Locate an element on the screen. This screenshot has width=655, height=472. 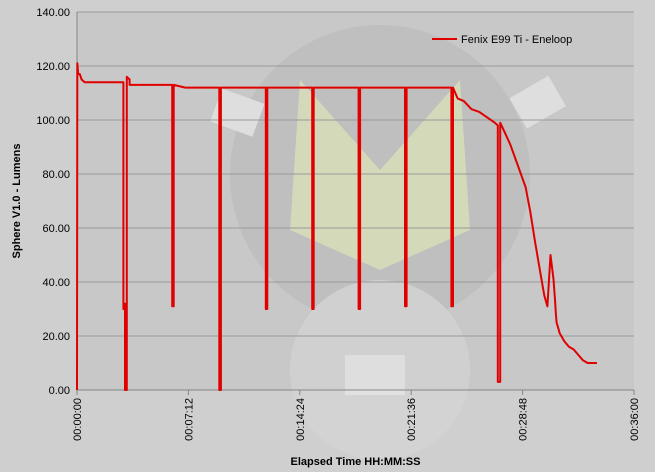
photo-led-bottom is located at coordinates (375, 375).